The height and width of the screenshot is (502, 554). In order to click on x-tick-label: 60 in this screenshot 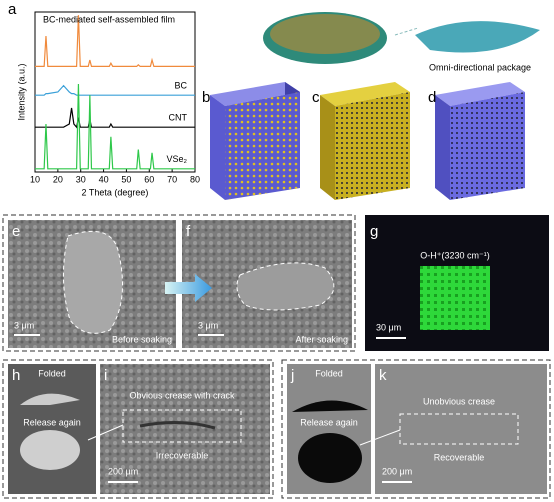, I will do `click(149, 179)`.